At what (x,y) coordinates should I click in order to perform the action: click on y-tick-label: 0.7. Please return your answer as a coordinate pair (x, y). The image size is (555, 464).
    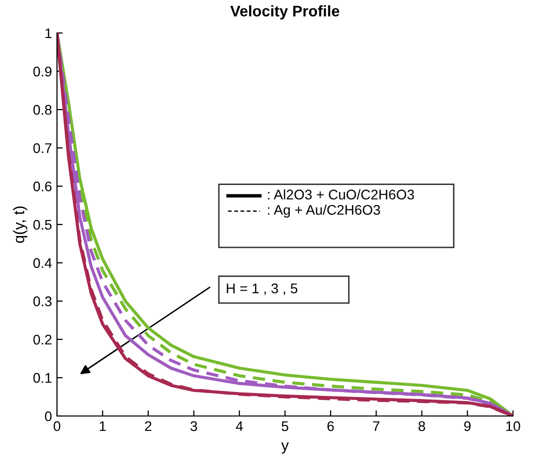
    Looking at the image, I should click on (42, 148).